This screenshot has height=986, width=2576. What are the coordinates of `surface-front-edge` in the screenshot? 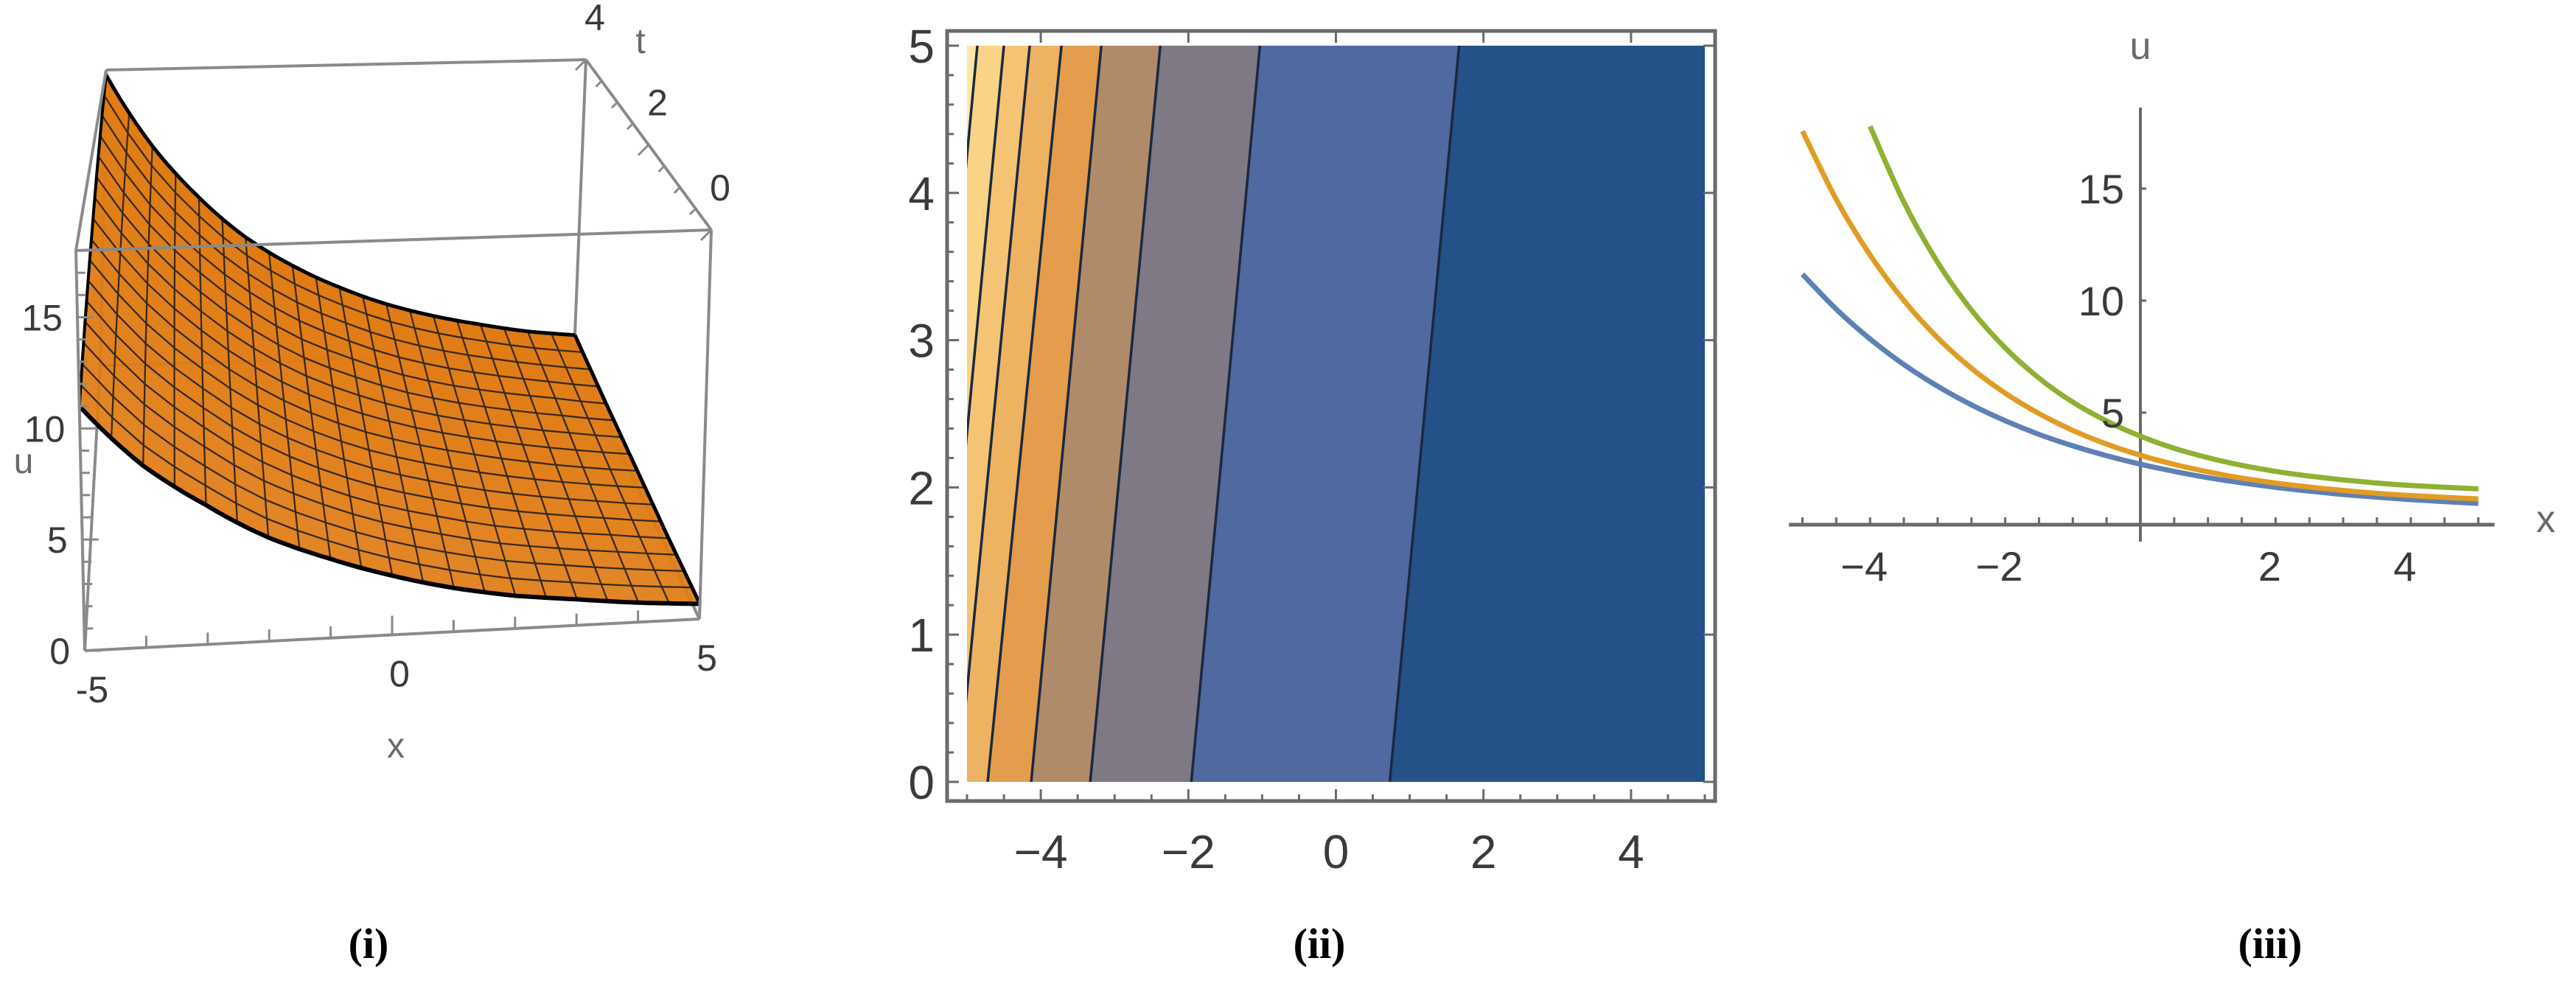 It's located at (388, 505).